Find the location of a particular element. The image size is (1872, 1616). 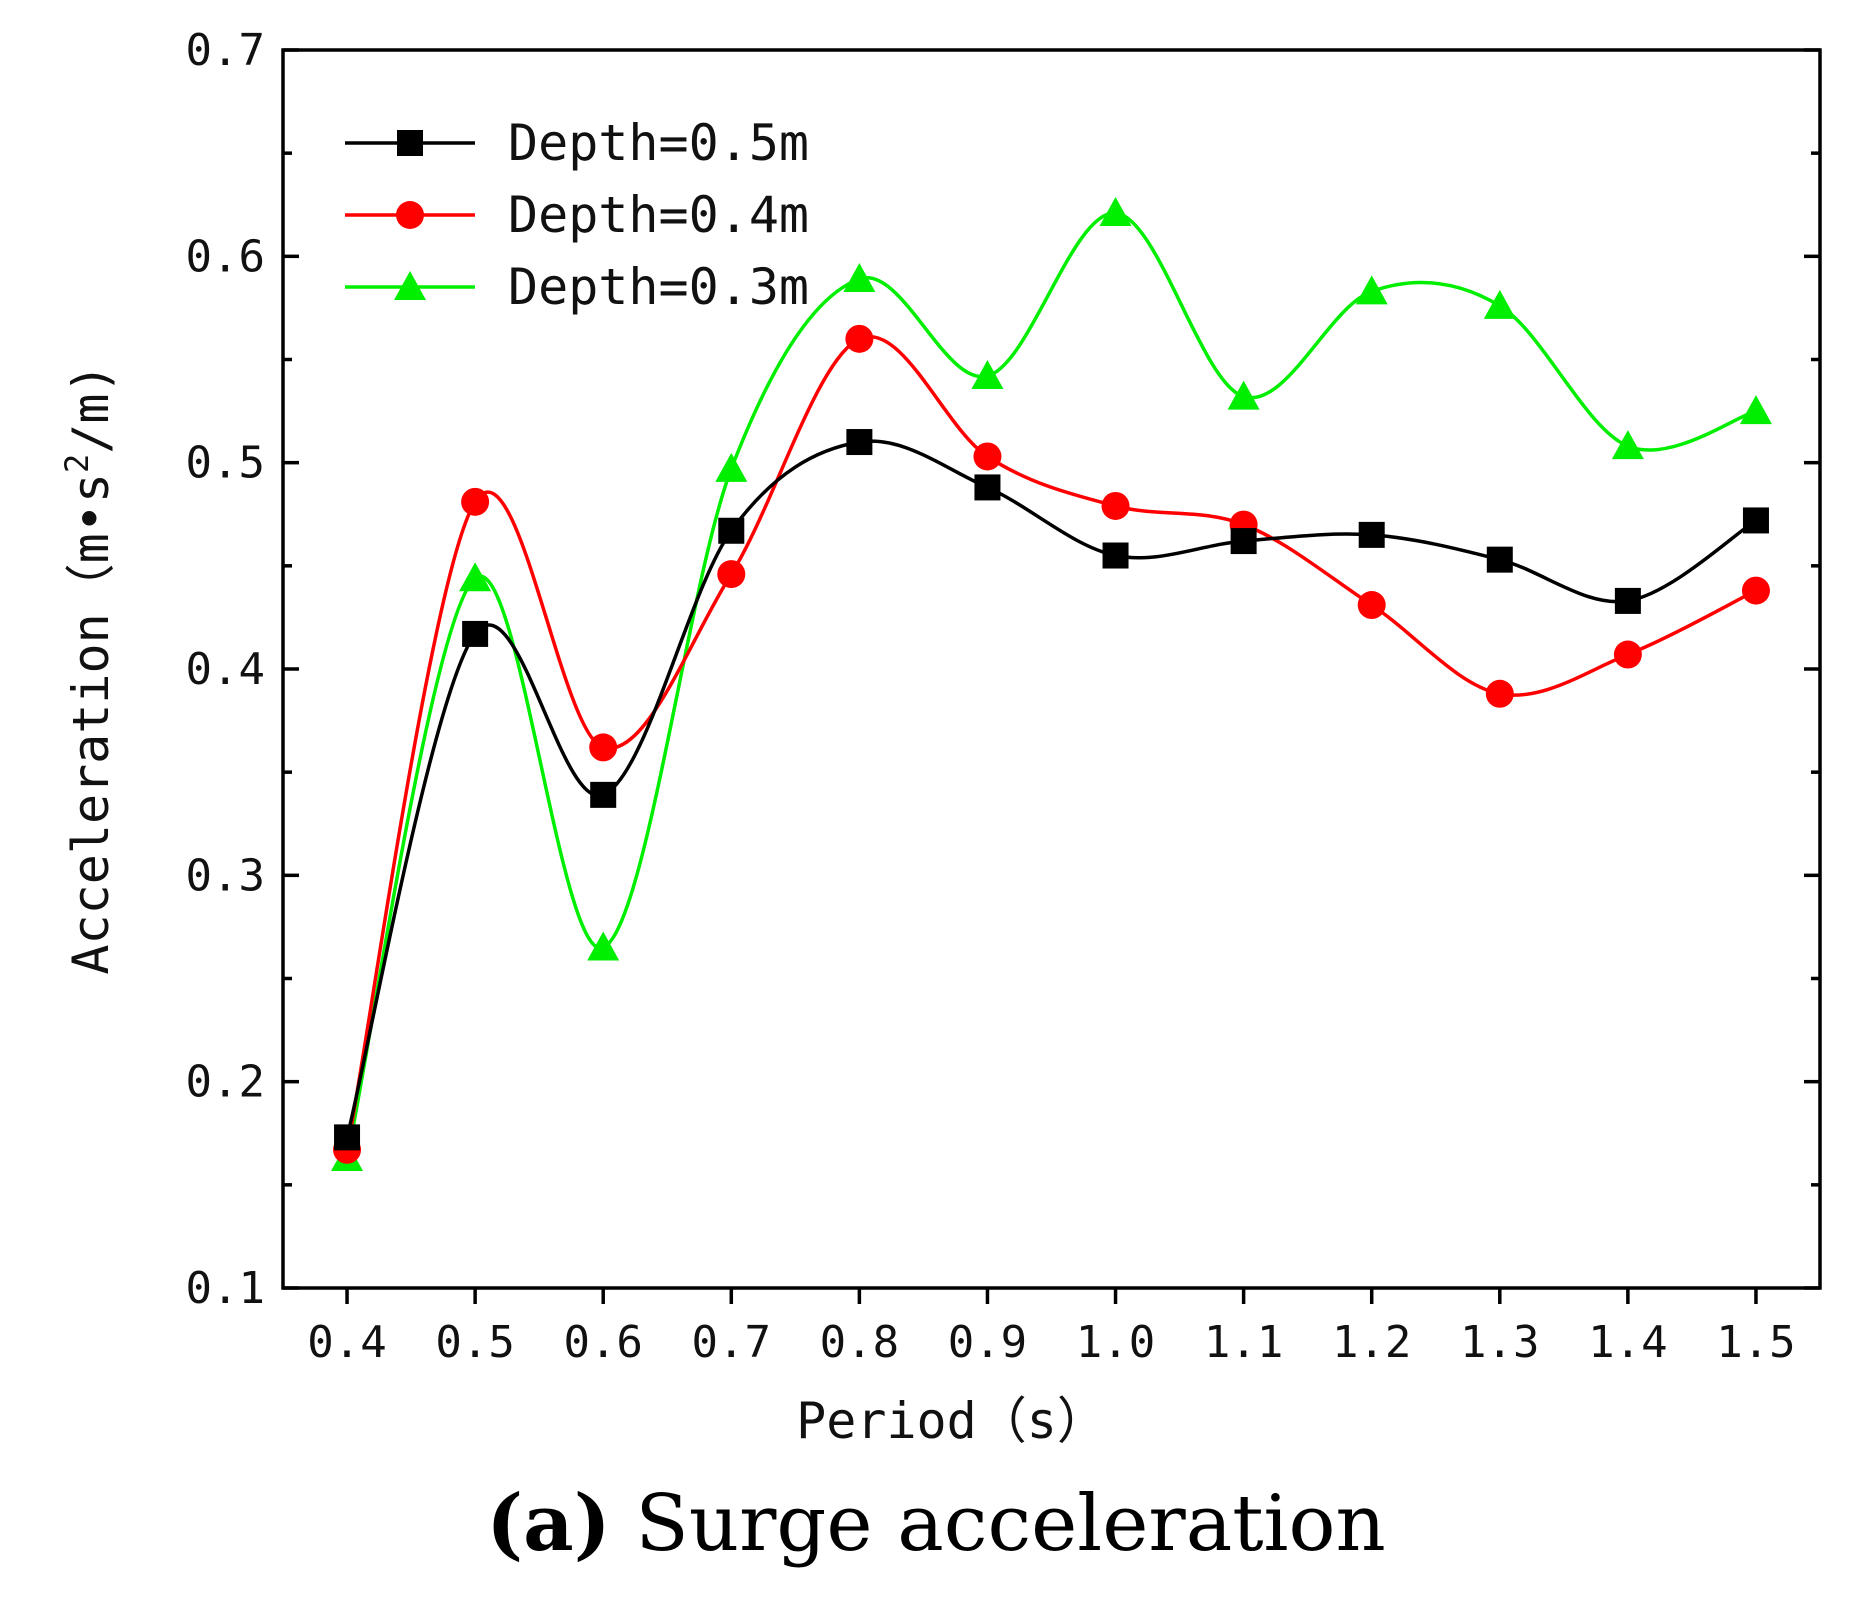

legend-label: Depth=0.4m is located at coordinates (658, 215).